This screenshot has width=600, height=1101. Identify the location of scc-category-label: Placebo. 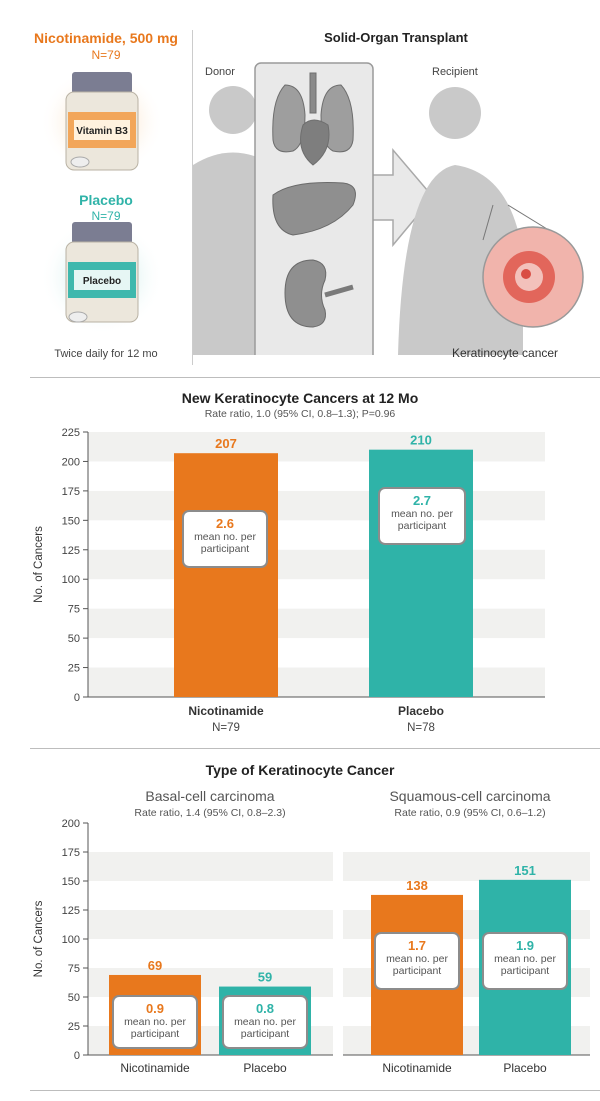
(525, 1068).